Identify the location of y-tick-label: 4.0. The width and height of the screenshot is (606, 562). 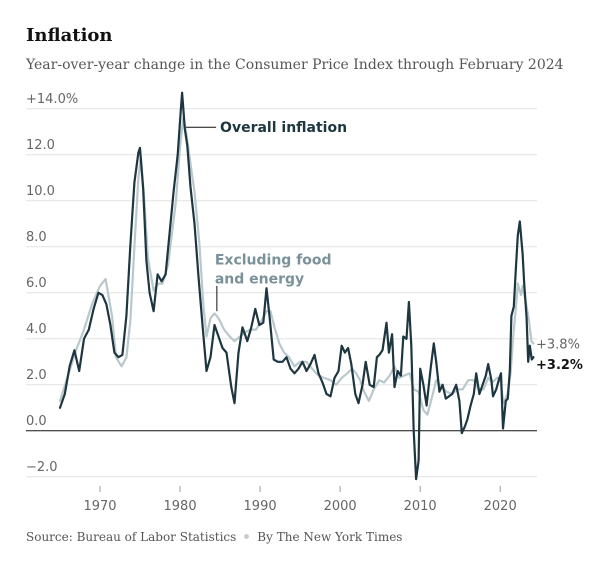
(36, 329).